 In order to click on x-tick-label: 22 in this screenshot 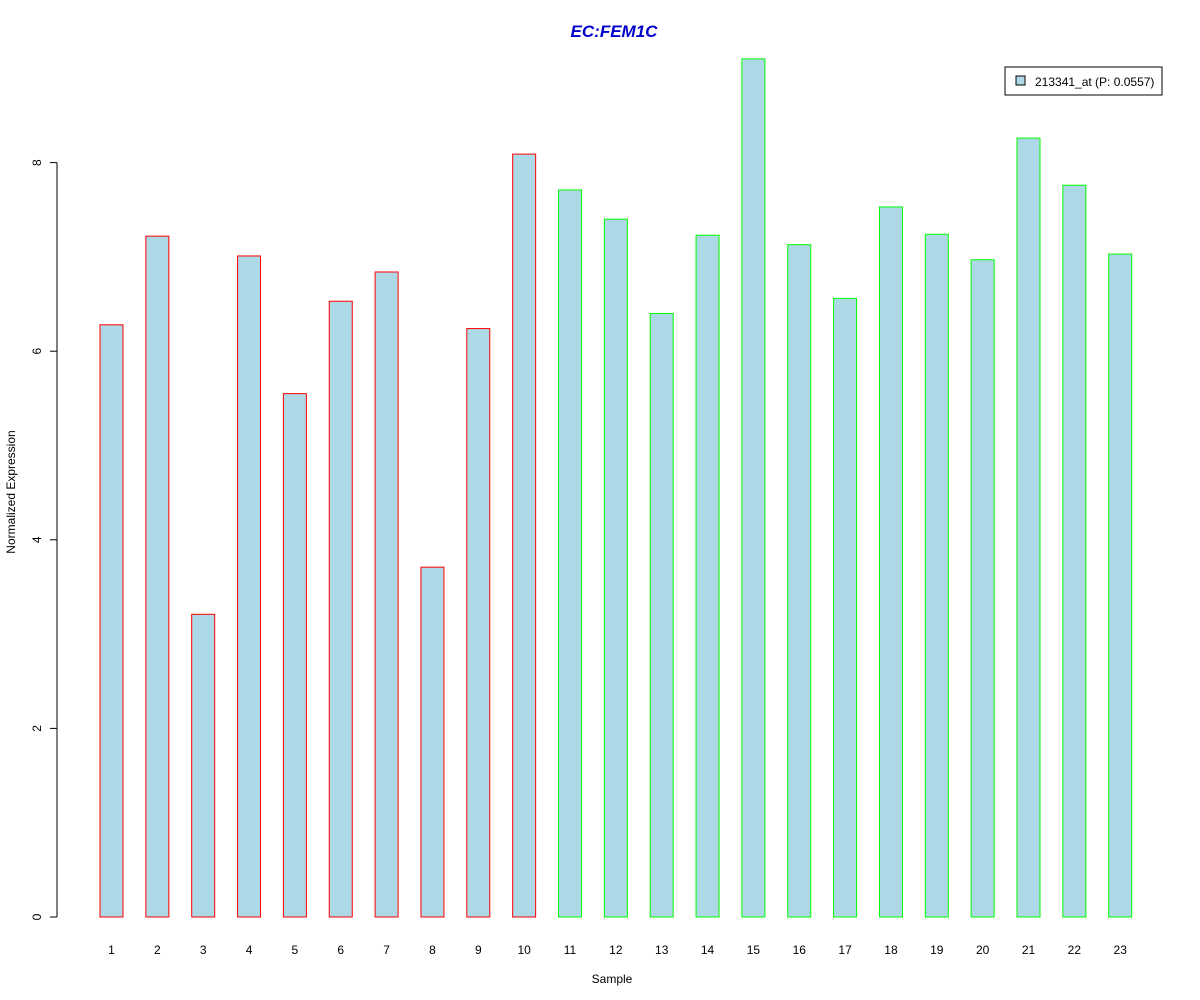, I will do `click(1075, 950)`.